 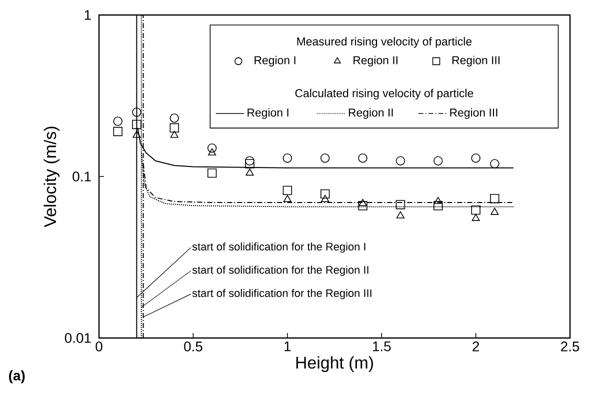 What do you see at coordinates (334, 364) in the screenshot?
I see `x-axis-title: Height (m)` at bounding box center [334, 364].